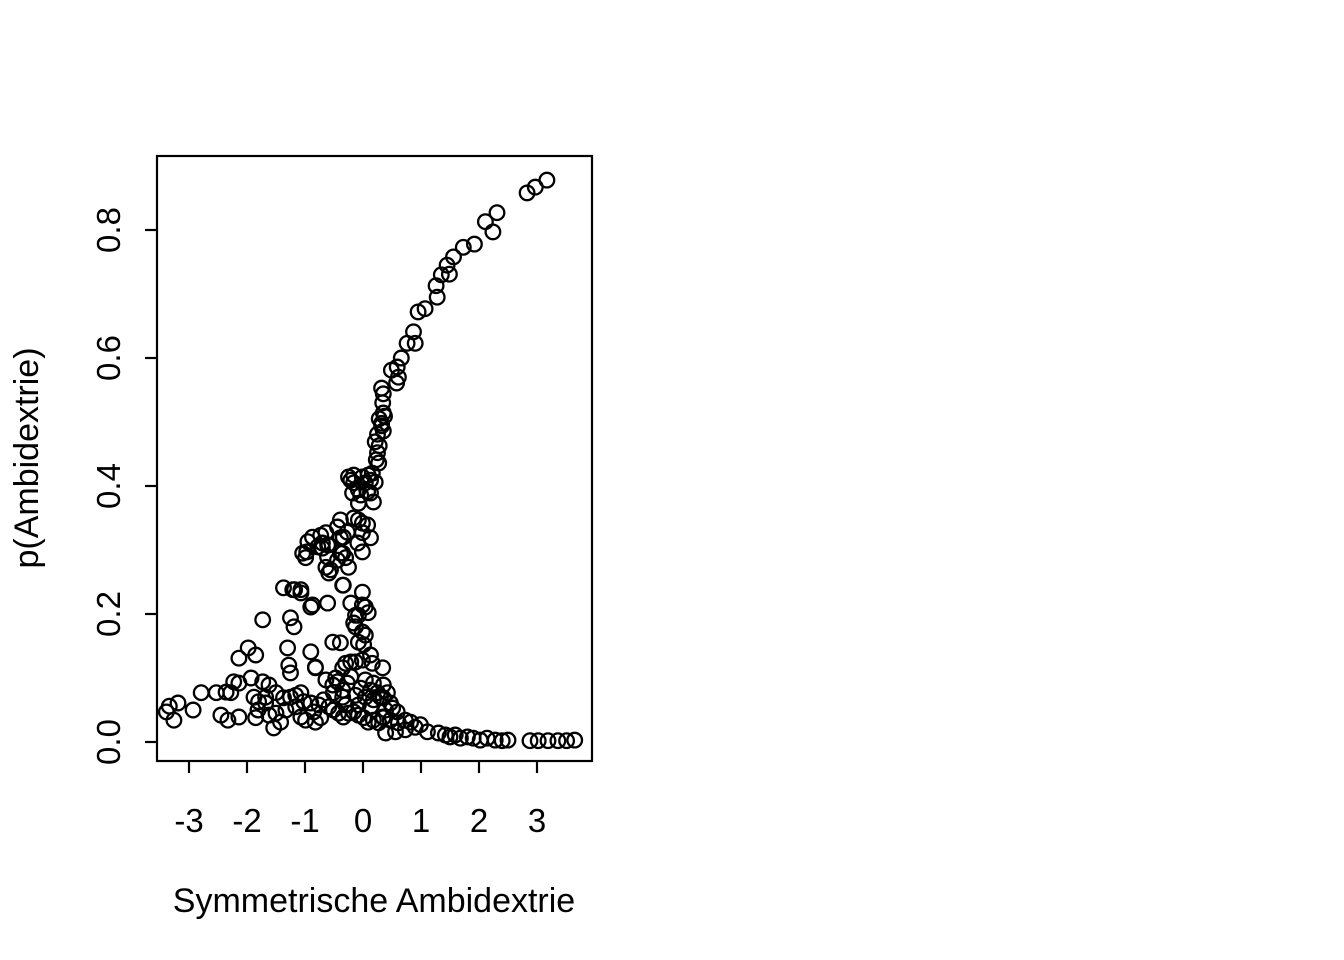  What do you see at coordinates (108, 614) in the screenshot?
I see `y-tick-label: 0.2` at bounding box center [108, 614].